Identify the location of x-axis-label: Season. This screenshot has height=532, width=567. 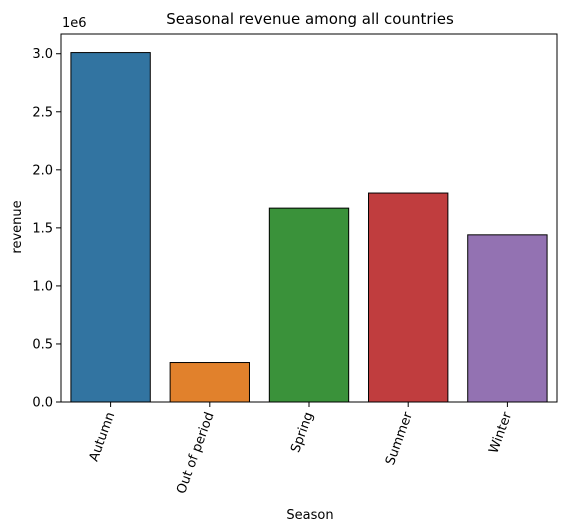
(309, 515).